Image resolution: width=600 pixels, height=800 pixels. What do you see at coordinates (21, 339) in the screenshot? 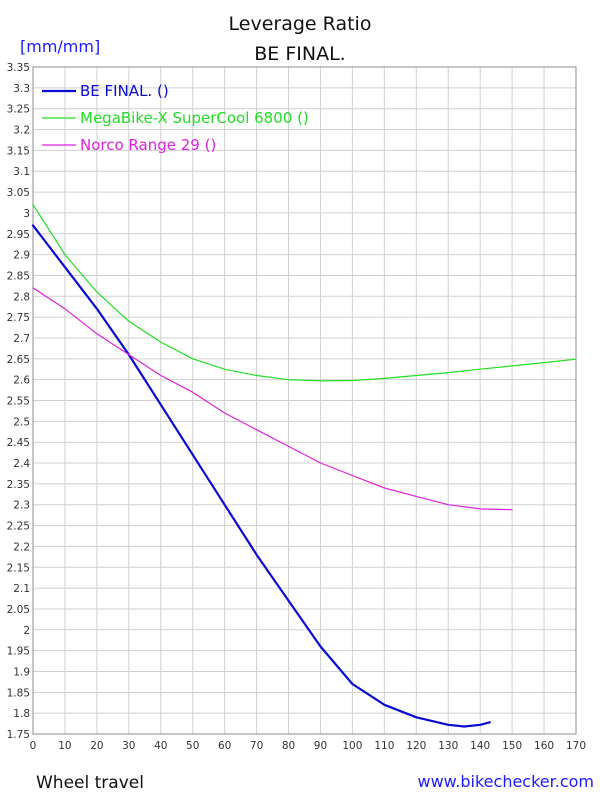
I see `y-tick-label: 2.7` at bounding box center [21, 339].